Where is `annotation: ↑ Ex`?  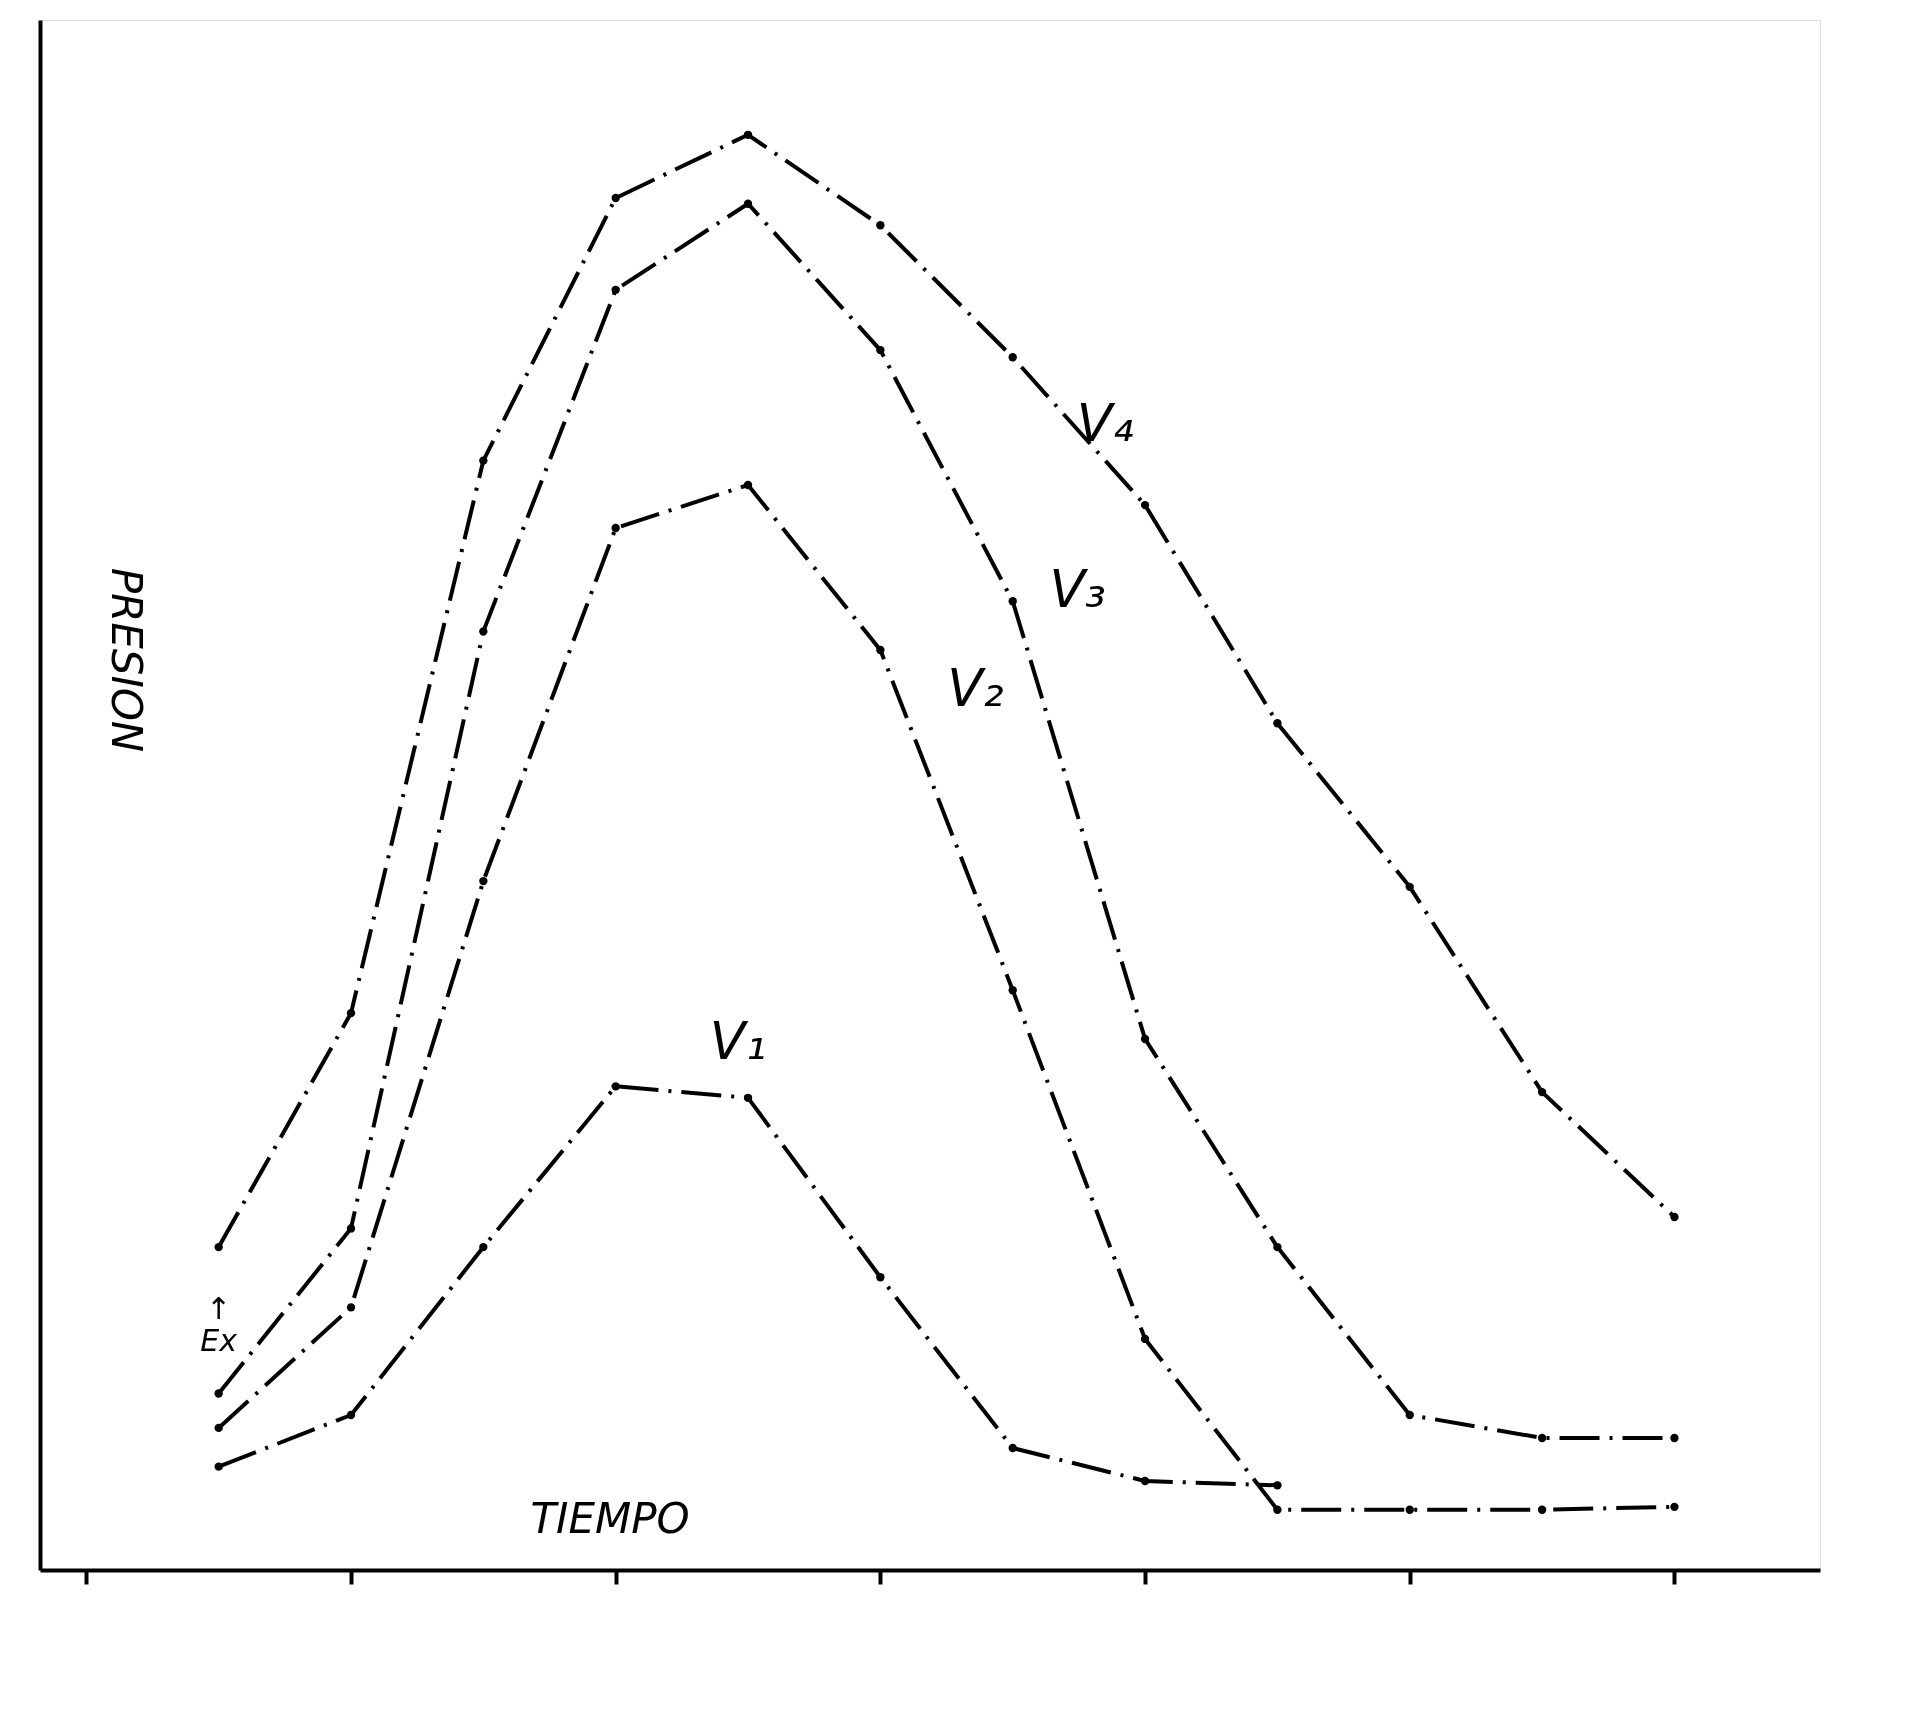
annotation: ↑ Ex is located at coordinates (219, 1324).